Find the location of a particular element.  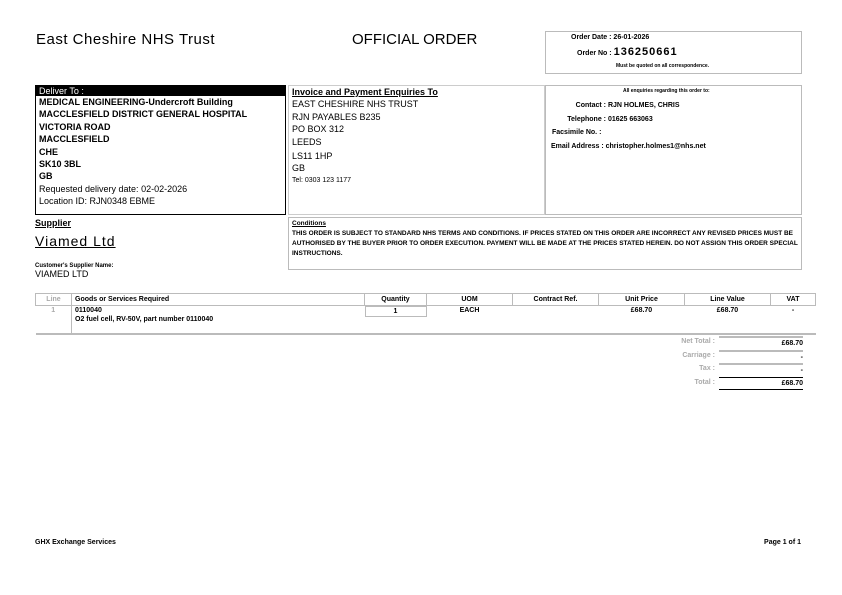

invoice-line: RJN PAYABLES B235 is located at coordinates (336, 116).